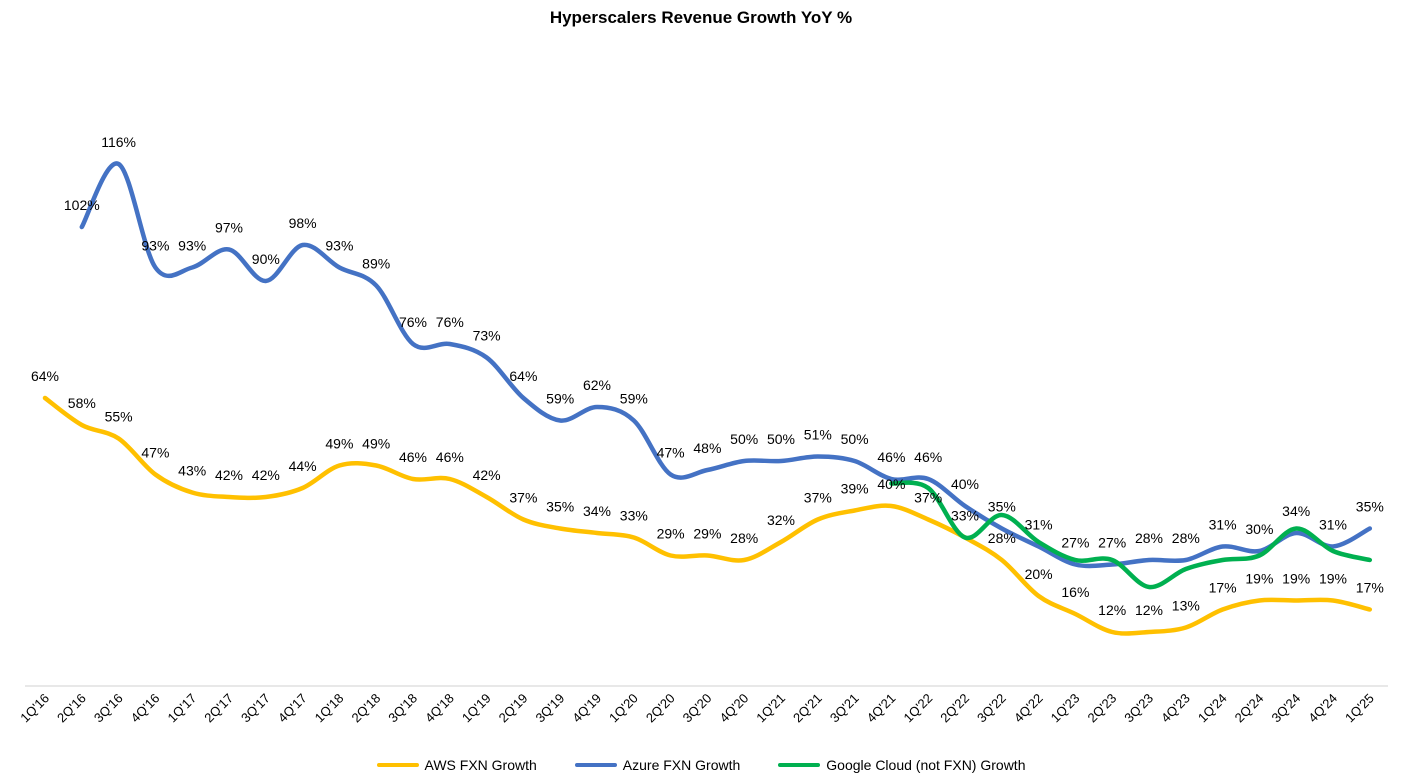 This screenshot has width=1402, height=775. What do you see at coordinates (623, 708) in the screenshot?
I see `x-tick-label: 1Q'20` at bounding box center [623, 708].